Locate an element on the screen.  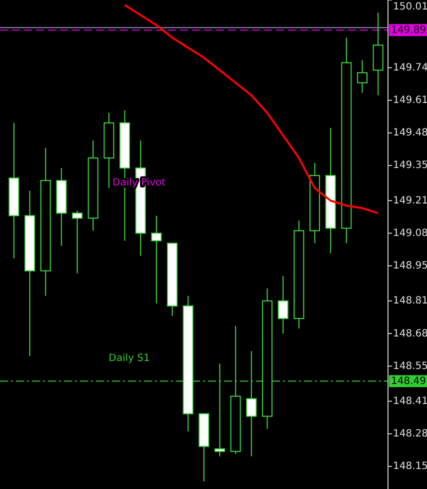
y-tick-label: 148.55 is located at coordinates (410, 366).